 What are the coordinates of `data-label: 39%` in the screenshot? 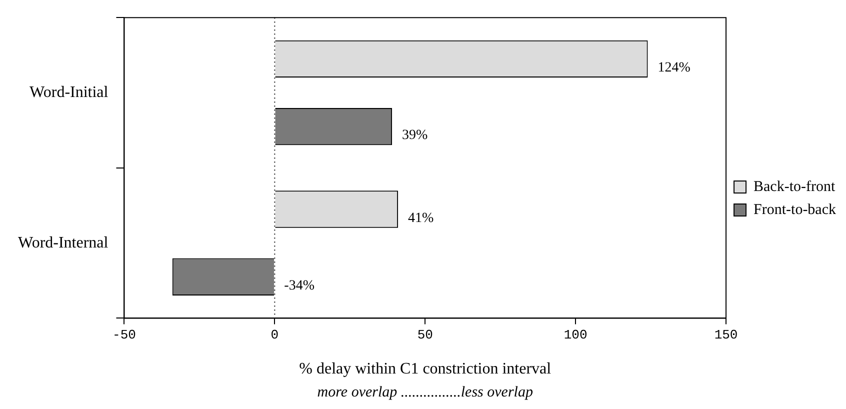 It's located at (415, 136).